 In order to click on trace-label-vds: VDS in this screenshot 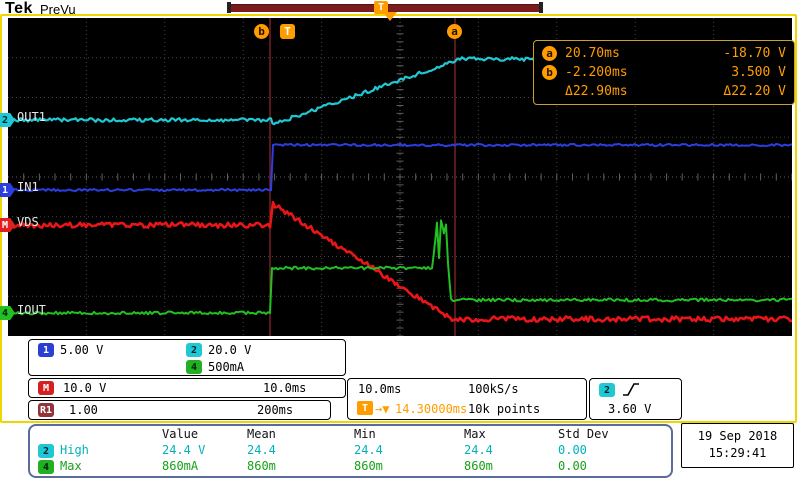, I will do `click(28, 222)`.